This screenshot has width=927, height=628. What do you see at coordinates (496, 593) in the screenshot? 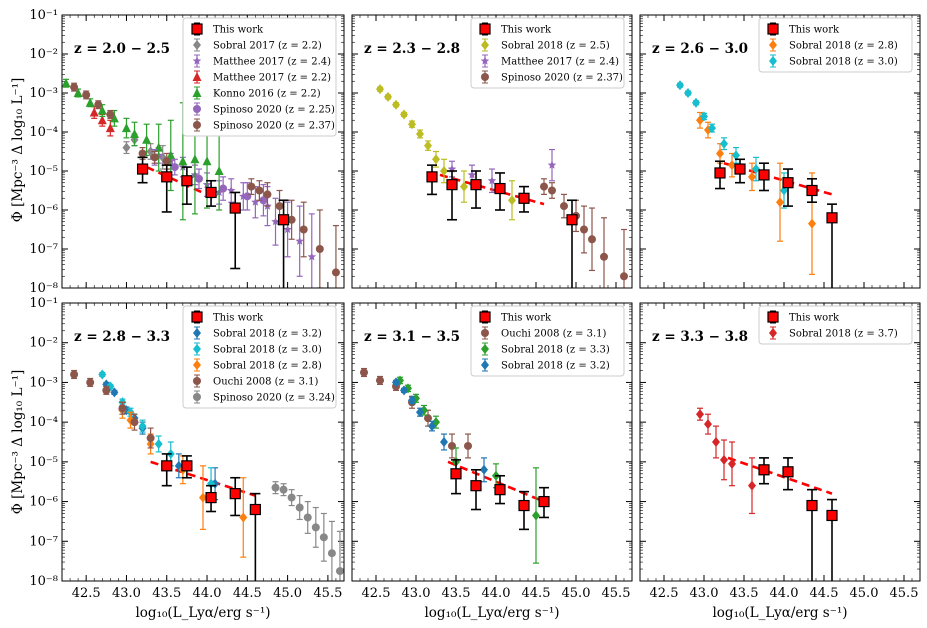
I see `x-tick-label: 44.0` at bounding box center [496, 593].